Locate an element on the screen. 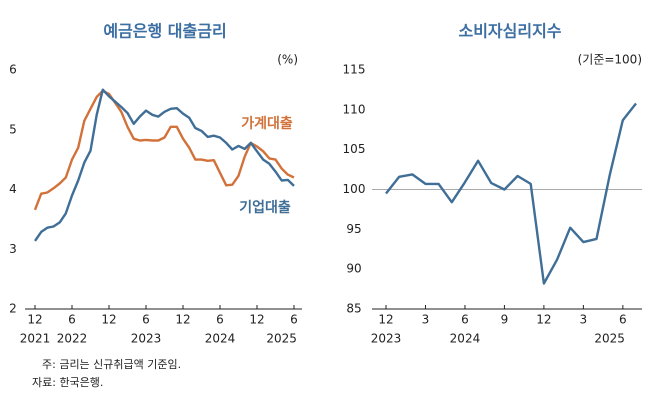 Image resolution: width=657 pixels, height=403 pixels. year-label: 2022 is located at coordinates (72, 339).